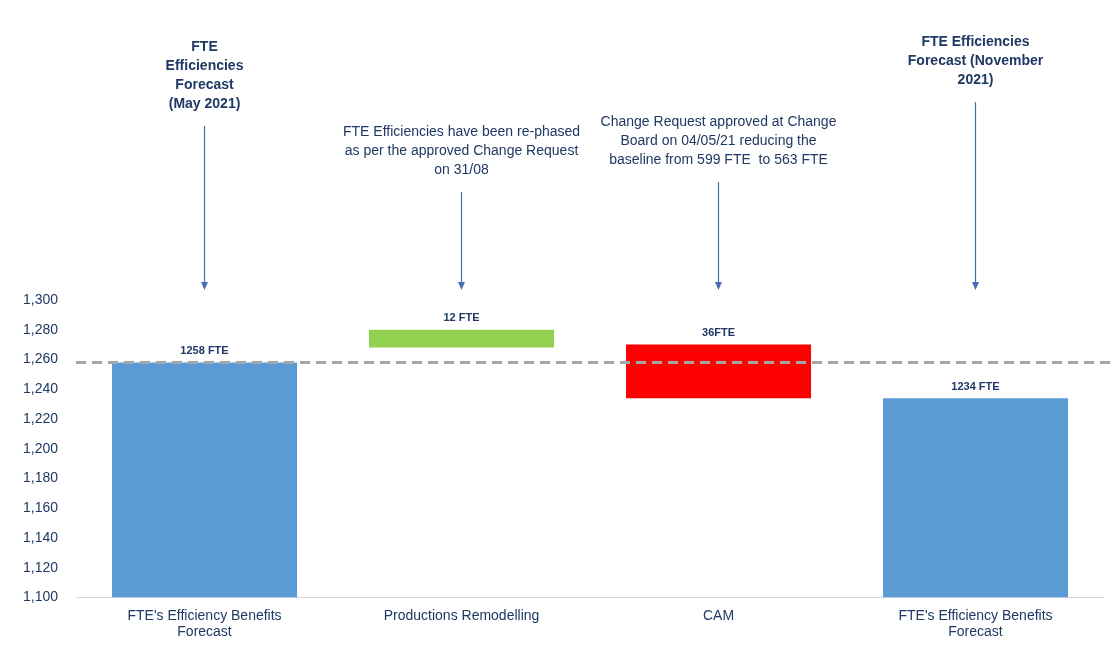 The image size is (1112, 659). I want to click on data-label: 36FTE, so click(719, 332).